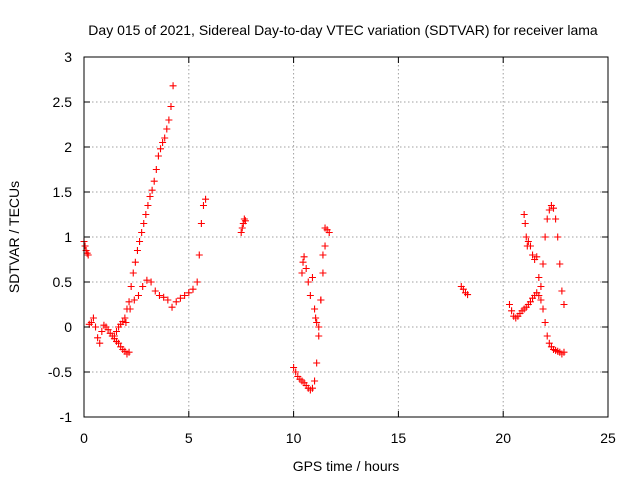  I want to click on y-tick-label: 3, so click(68, 57).